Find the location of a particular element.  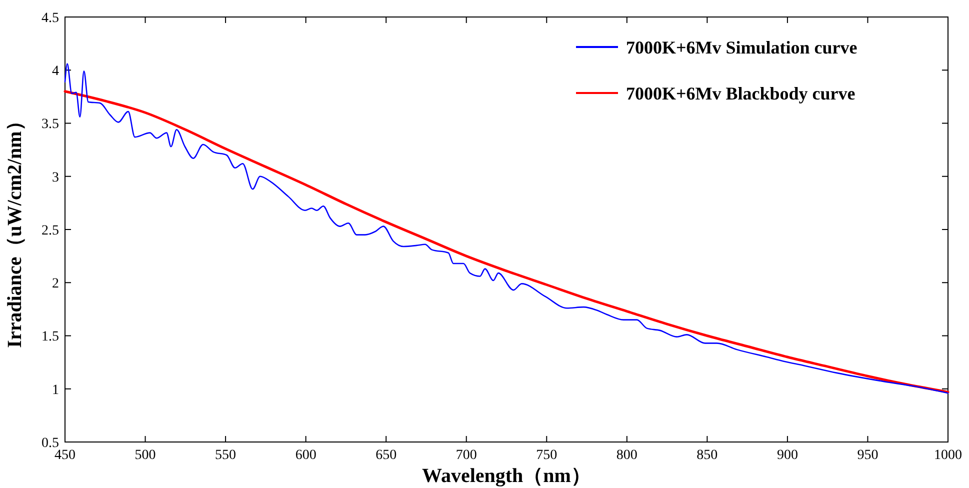

y-tick-label: 2 is located at coordinates (55, 284).